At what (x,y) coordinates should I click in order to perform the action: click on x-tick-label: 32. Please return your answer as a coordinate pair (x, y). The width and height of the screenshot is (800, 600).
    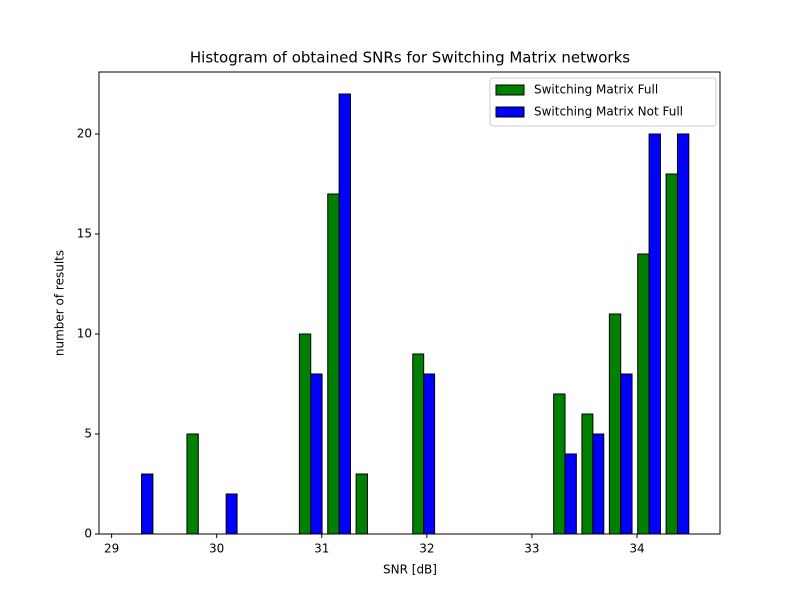
    Looking at the image, I should click on (426, 549).